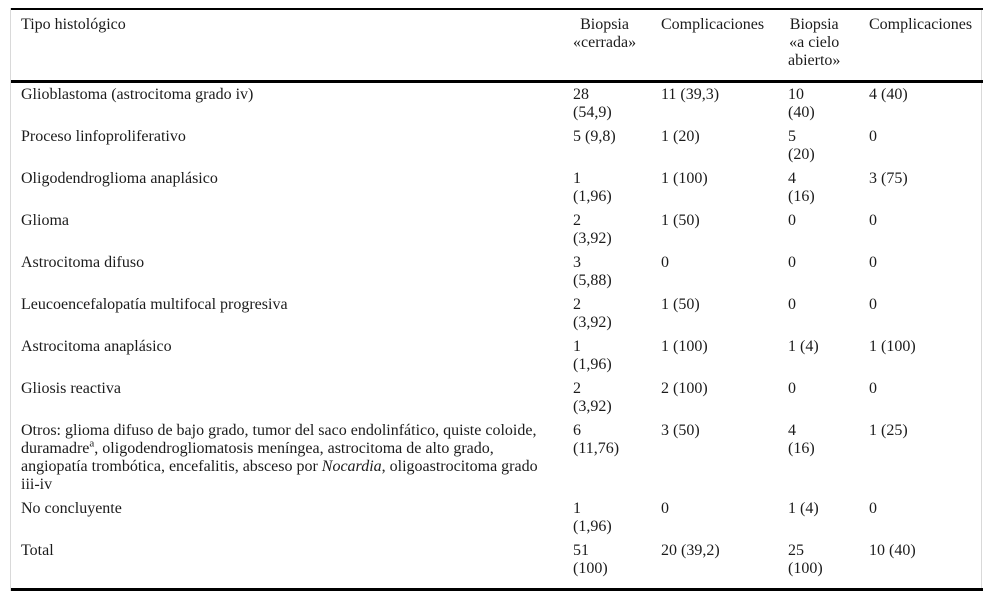 This screenshot has width=992, height=603. I want to click on cell-biopsia-abierta: 10 (40), so click(801, 103).